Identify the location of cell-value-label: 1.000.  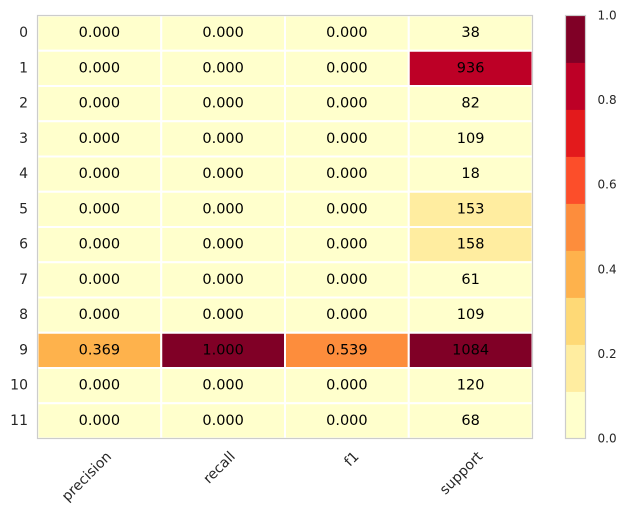
(223, 350).